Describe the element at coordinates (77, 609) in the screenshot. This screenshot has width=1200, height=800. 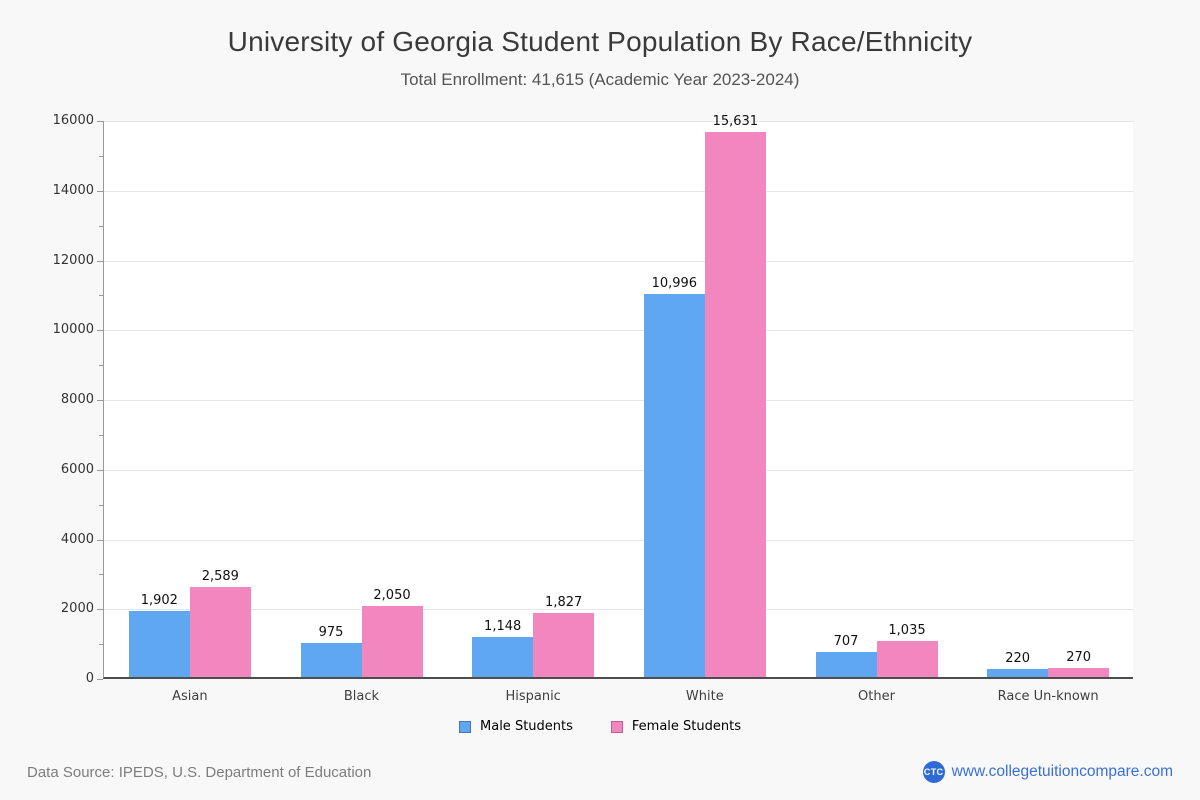
I see `y-axis-label-2000: 2000` at that location.